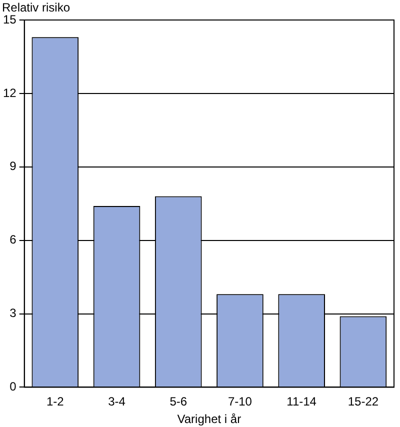 This screenshot has width=400, height=427. I want to click on x-tick-label: 3-4, so click(117, 401).